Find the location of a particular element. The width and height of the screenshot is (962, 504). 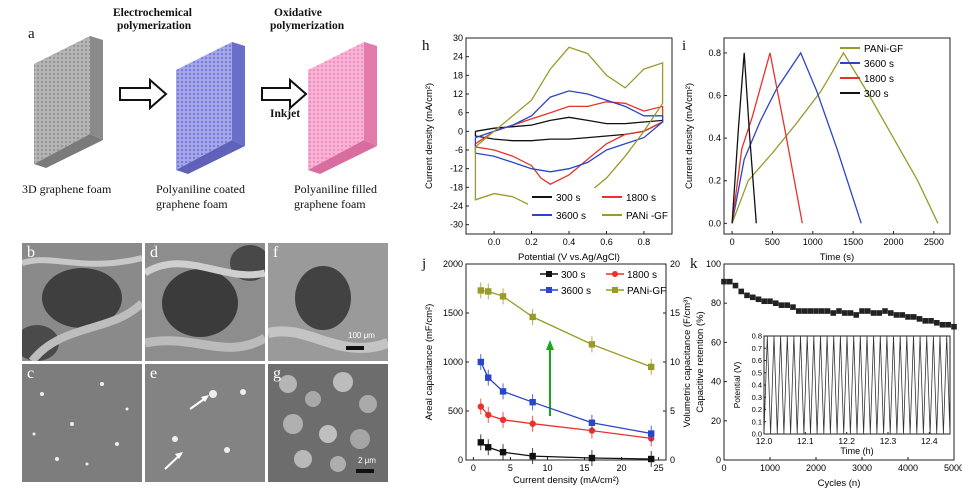

legend-box is located at coordinates (598, 206).